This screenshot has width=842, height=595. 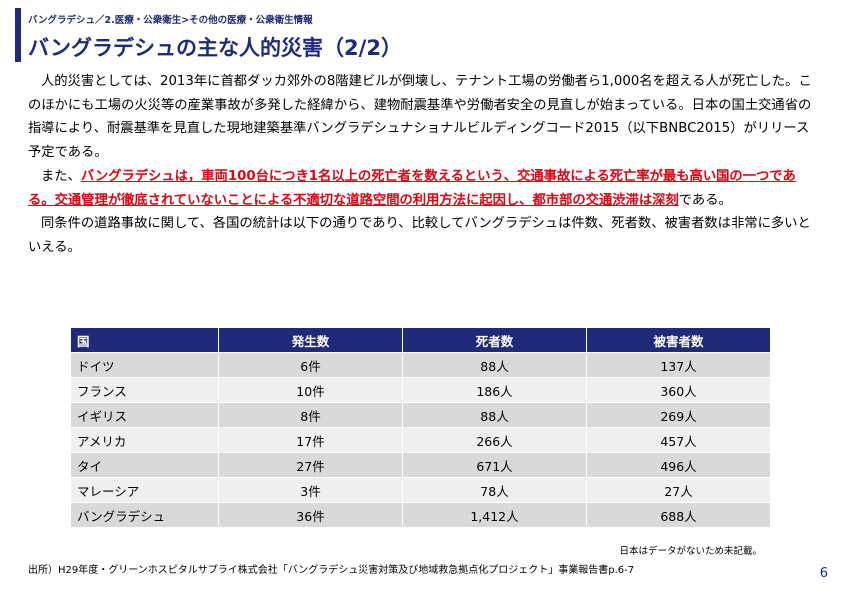 I want to click on table-row: ドイツ 6件 88人 137人, so click(x=420, y=365).